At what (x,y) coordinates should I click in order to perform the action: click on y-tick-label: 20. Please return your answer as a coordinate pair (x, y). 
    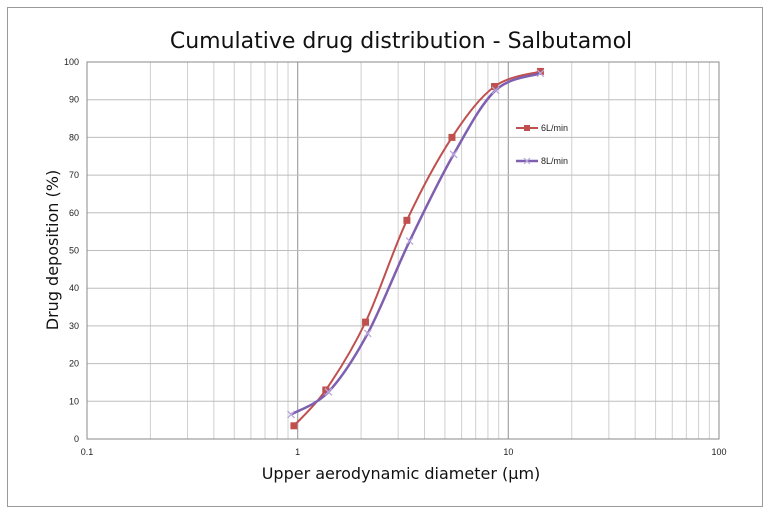
    Looking at the image, I should click on (74, 364).